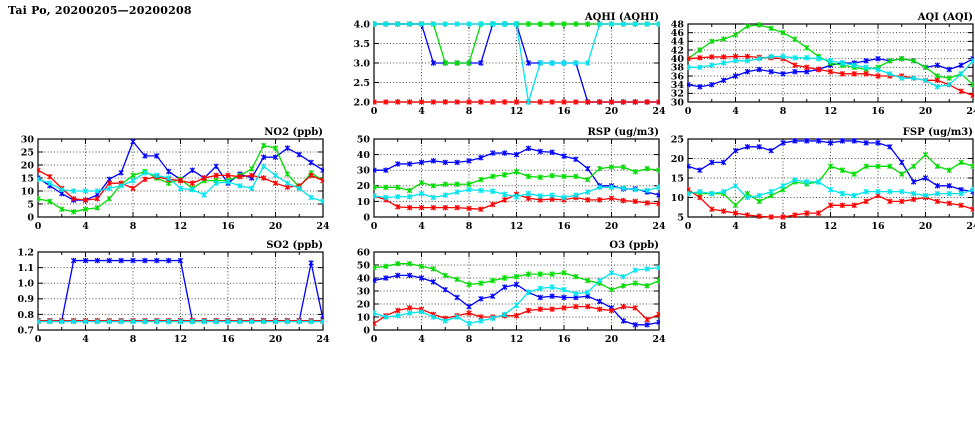 The image size is (975, 447). I want to click on x-tick-label: 0, so click(38, 339).